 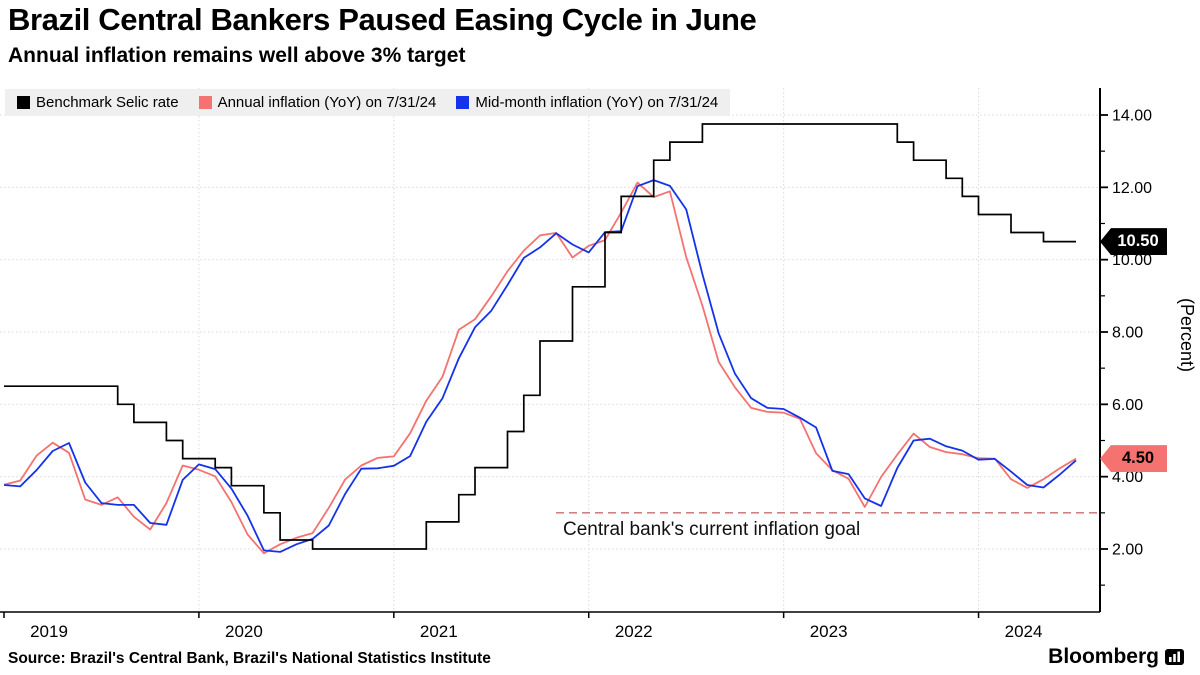 I want to click on y-tick-label: 14.00, so click(x=1132, y=115).